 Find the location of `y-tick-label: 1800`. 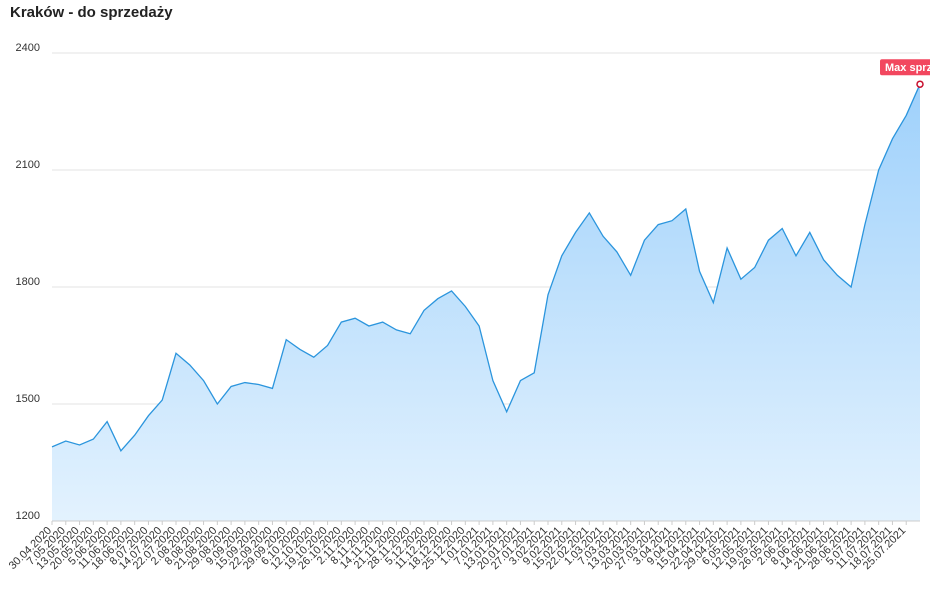

y-tick-label: 1800 is located at coordinates (28, 282).